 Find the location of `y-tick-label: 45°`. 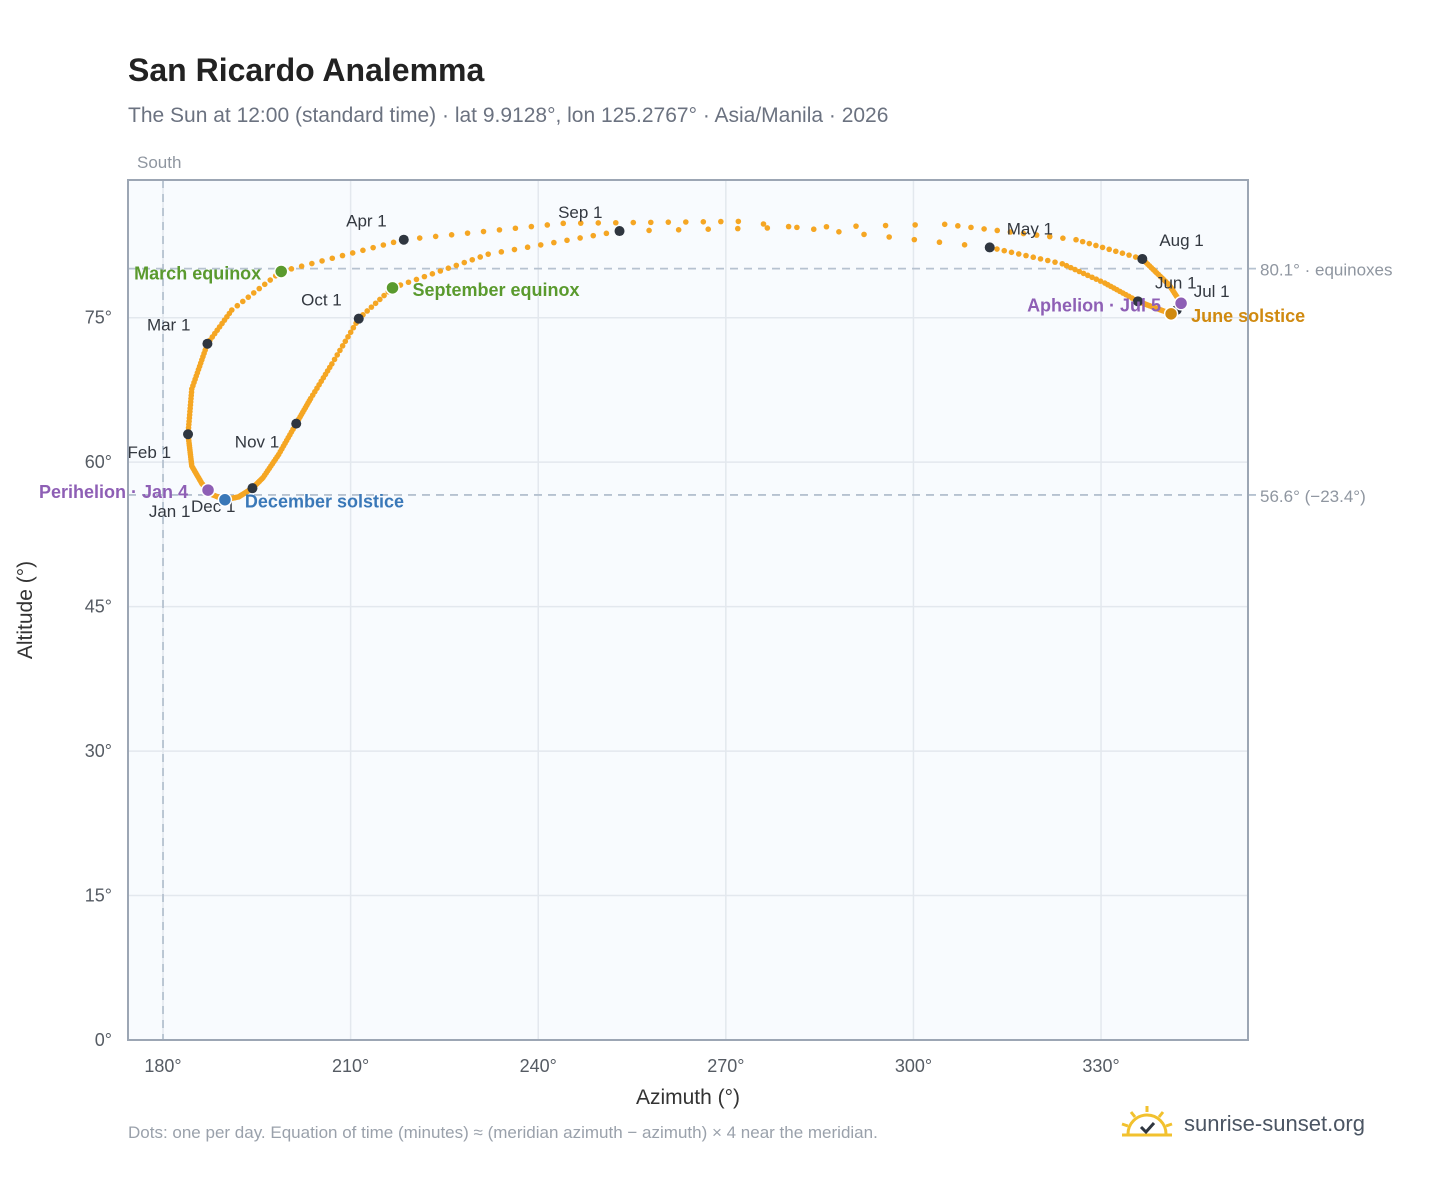

y-tick-label: 45° is located at coordinates (98, 607).